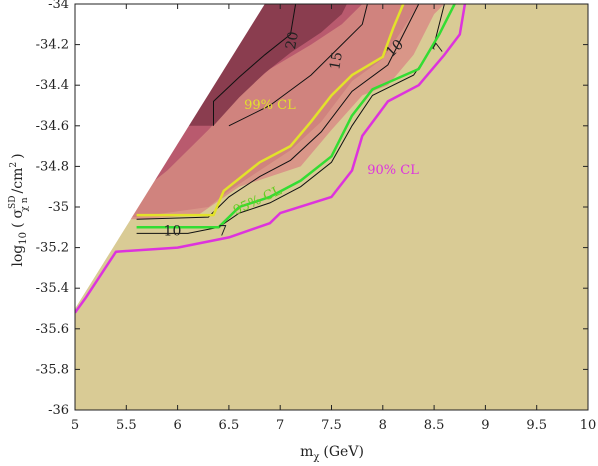 The width and height of the screenshot is (598, 466). I want to click on cl-label-90-cl: 90% CL, so click(393, 170).